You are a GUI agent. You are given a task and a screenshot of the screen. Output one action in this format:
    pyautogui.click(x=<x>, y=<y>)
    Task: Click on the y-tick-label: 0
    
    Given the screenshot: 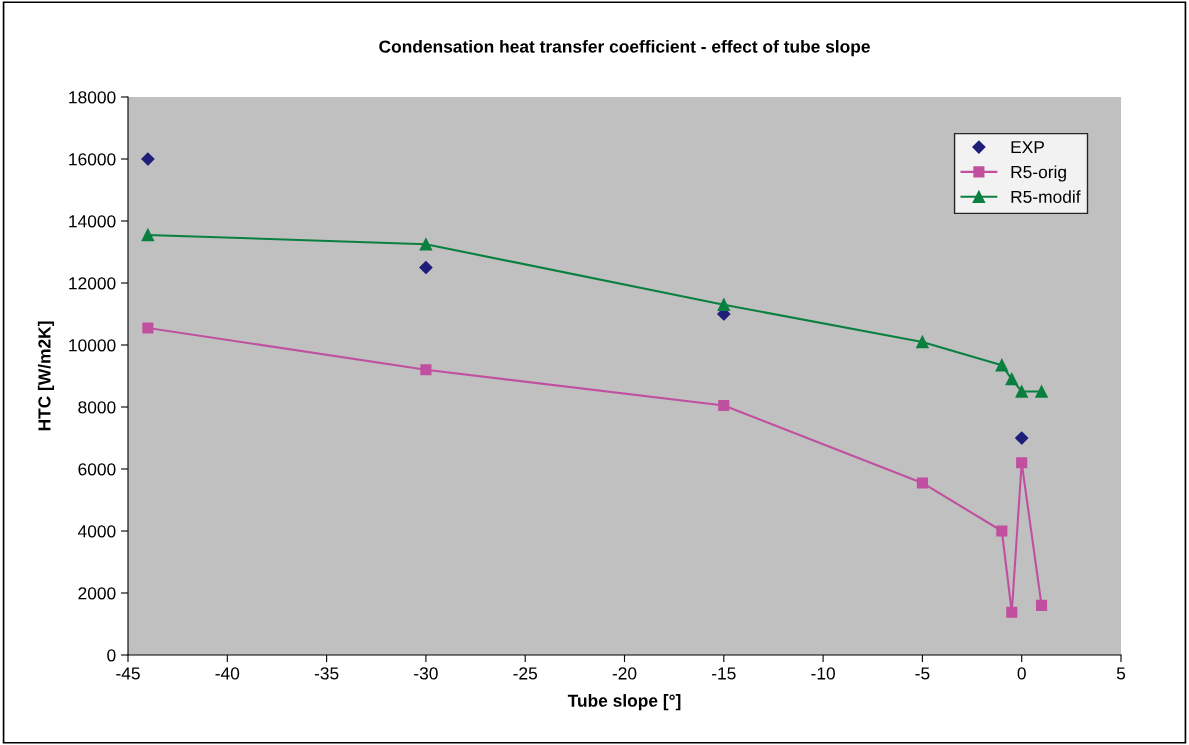 What is the action you would take?
    pyautogui.click(x=111, y=655)
    